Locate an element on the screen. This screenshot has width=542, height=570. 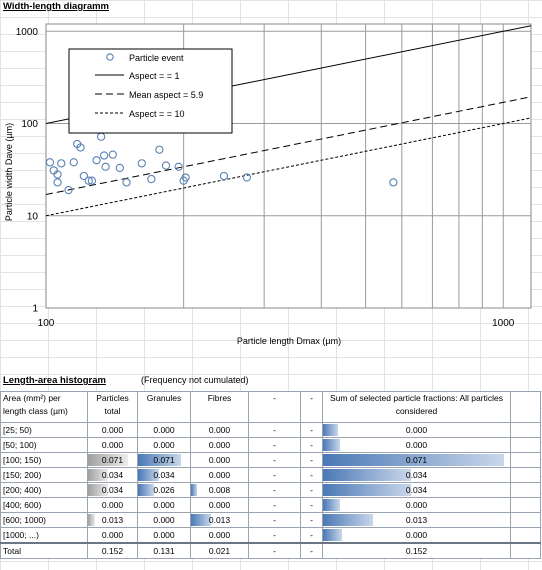
granules-cell-value: 0.034 is located at coordinates (164, 475).